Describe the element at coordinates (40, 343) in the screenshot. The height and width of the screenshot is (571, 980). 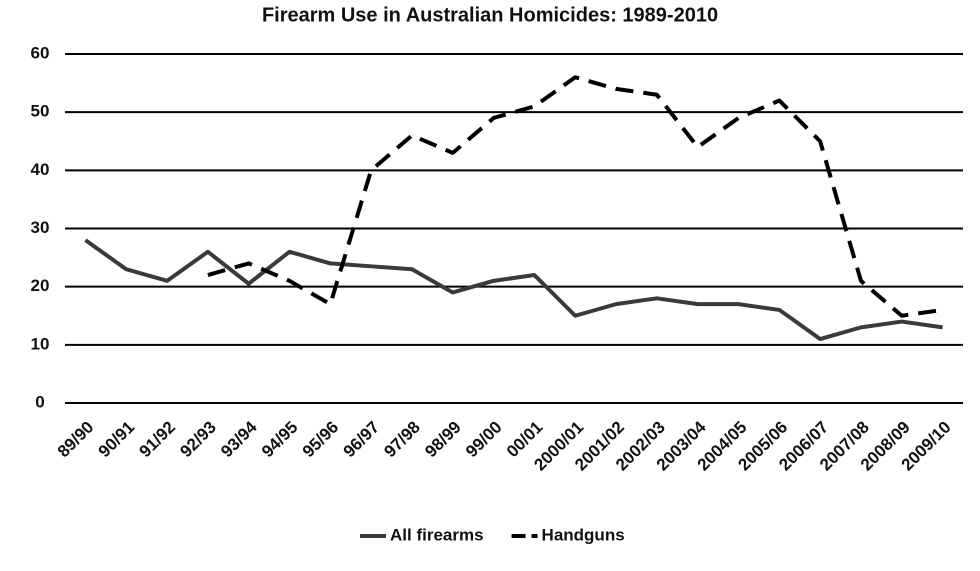
I see `y-tick-label: 10` at that location.